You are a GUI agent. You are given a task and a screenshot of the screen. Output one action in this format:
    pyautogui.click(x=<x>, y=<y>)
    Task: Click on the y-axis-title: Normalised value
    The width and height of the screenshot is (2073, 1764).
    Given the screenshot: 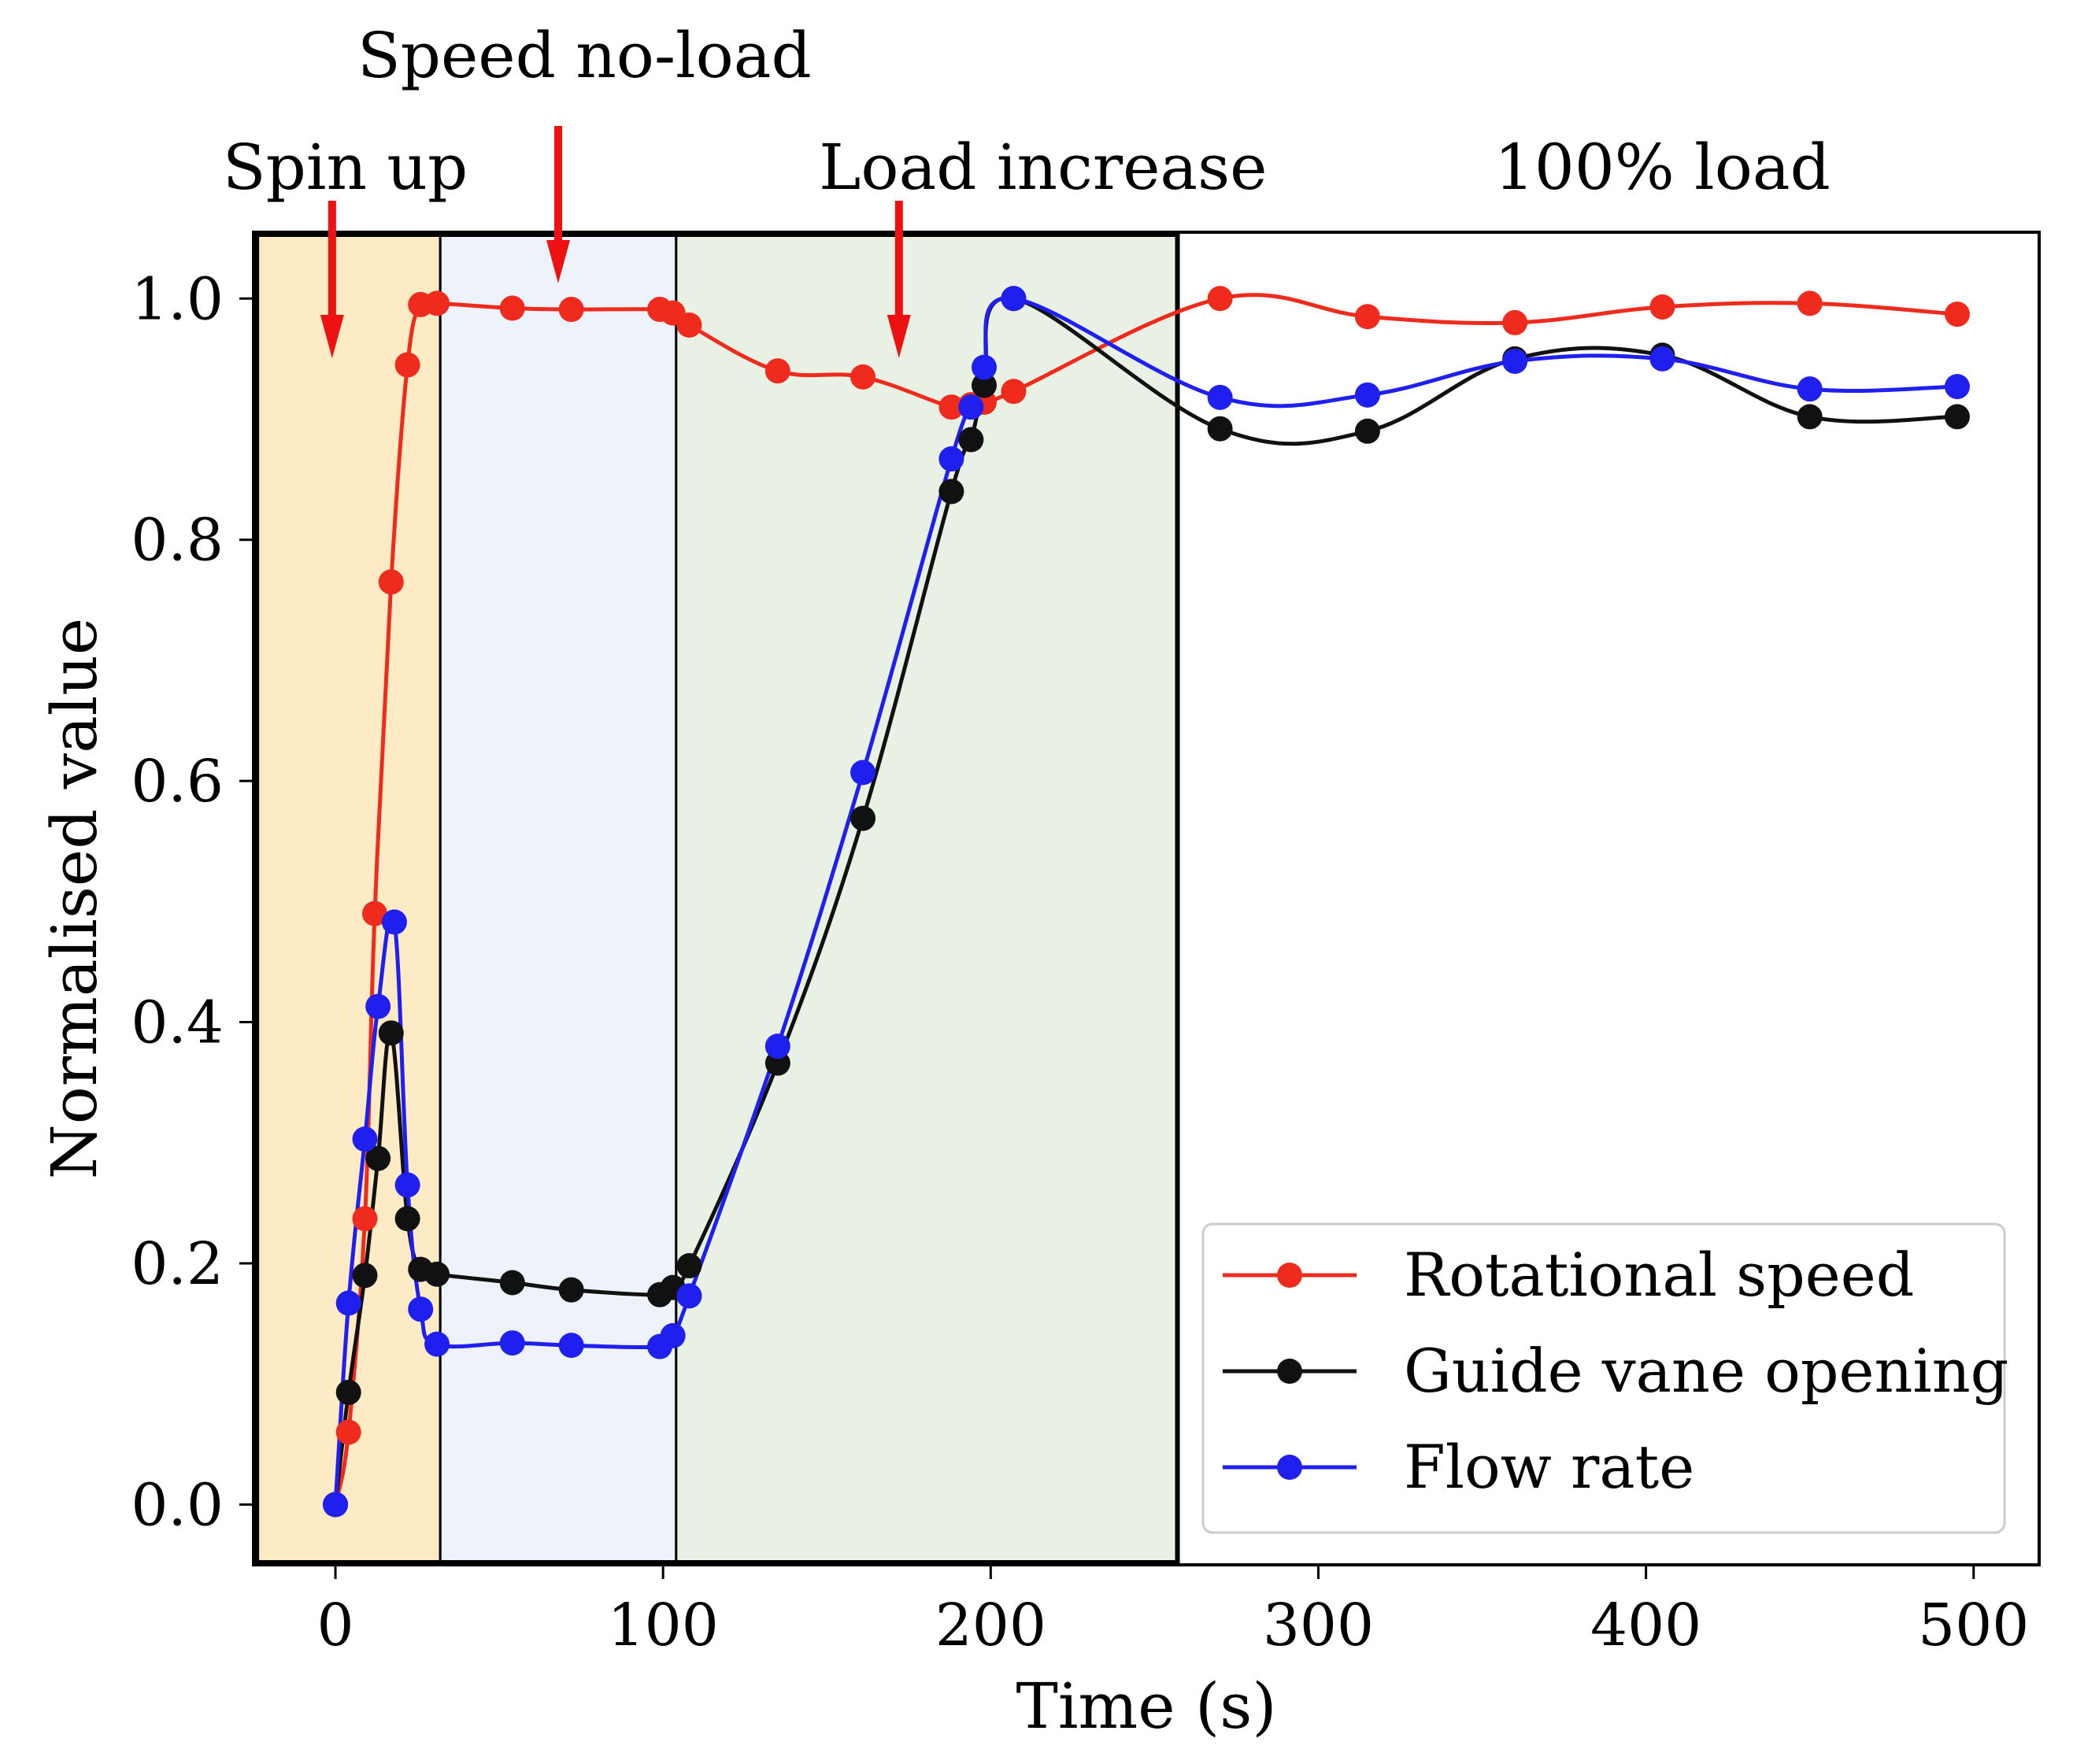 What is the action you would take?
    pyautogui.click(x=74, y=899)
    